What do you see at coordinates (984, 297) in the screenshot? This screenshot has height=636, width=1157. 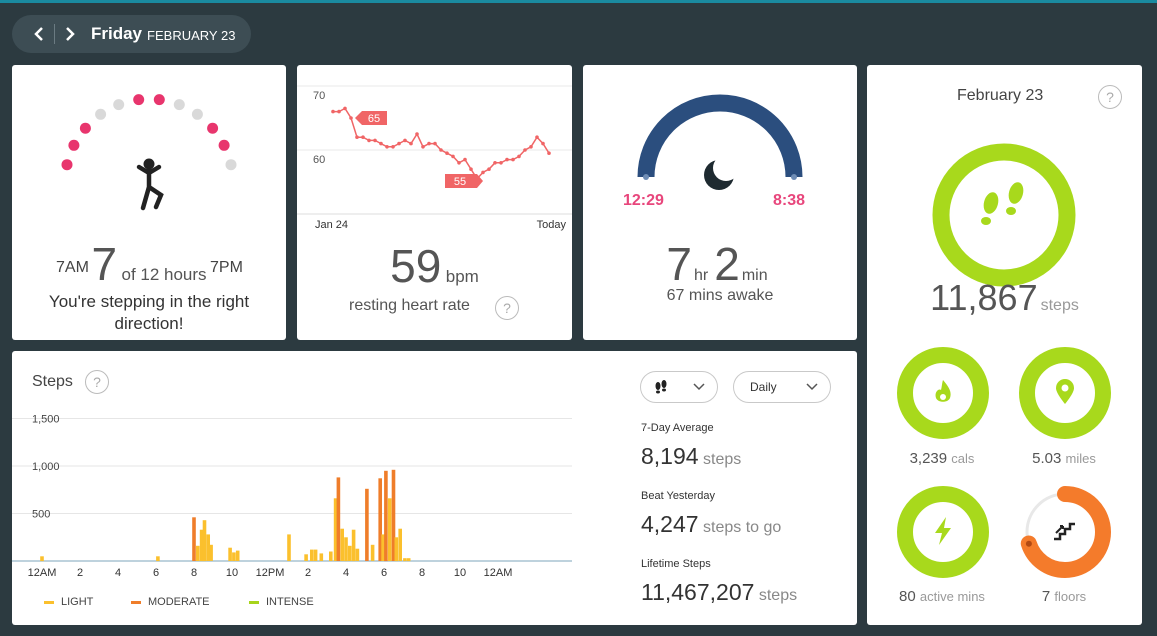 I see `steps-total-value: 11,867` at bounding box center [984, 297].